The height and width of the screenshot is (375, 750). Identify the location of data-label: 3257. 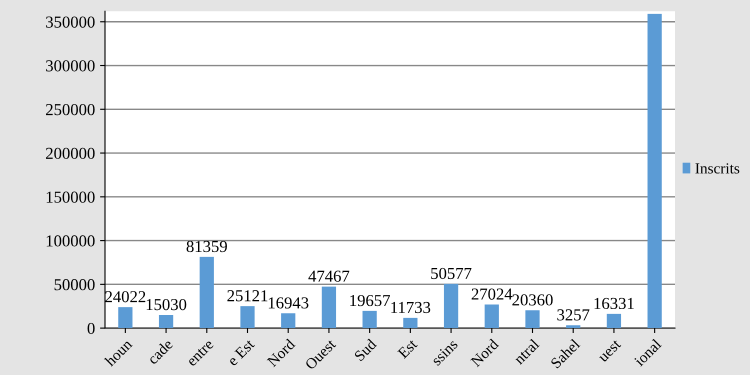
(573, 314).